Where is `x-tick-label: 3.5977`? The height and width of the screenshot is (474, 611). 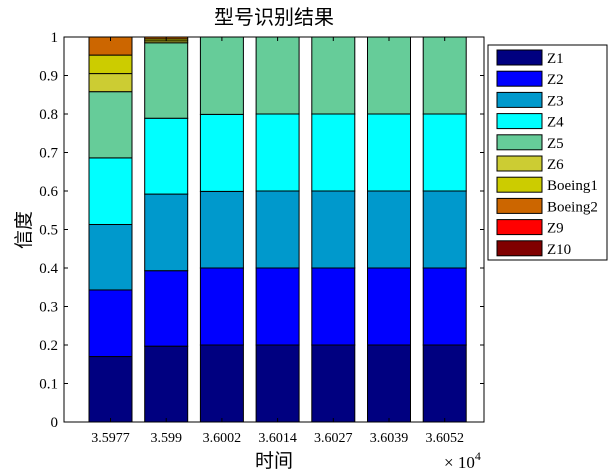
x-tick-label: 3.5977 is located at coordinates (110, 438).